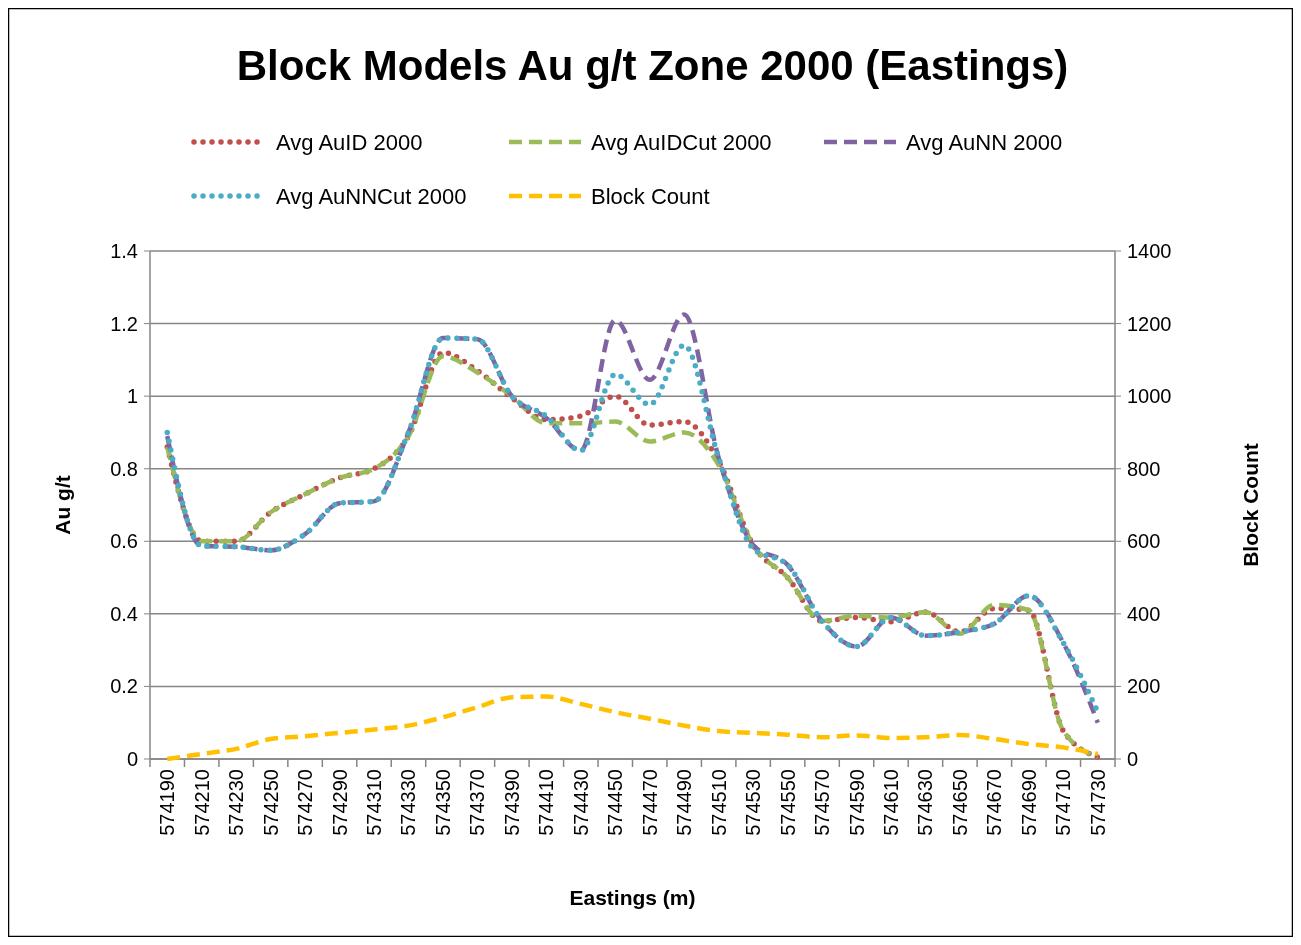 The image size is (1301, 945). I want to click on x-tick-label: 574670, so click(994, 802).